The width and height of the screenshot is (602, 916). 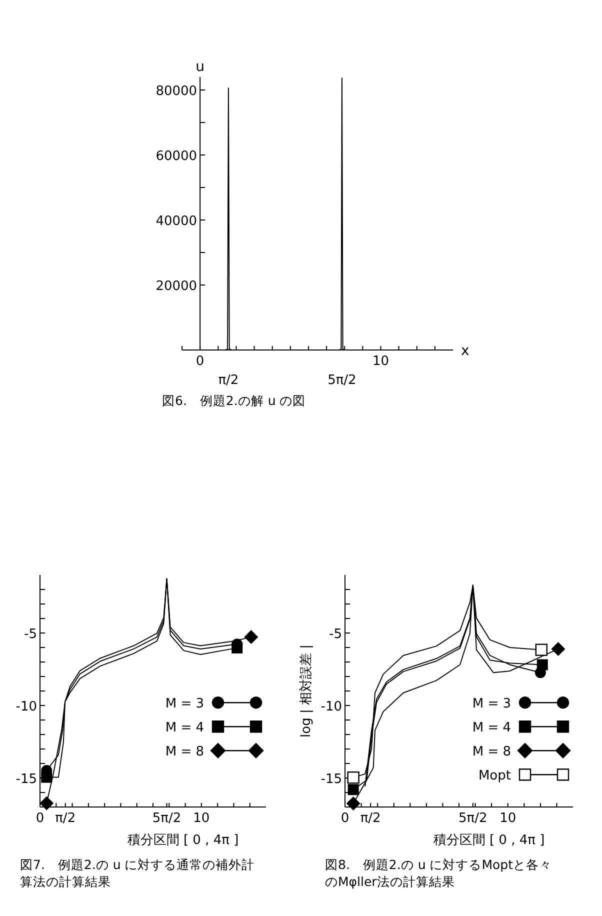 I want to click on y-tick-label: 60000, so click(x=177, y=156).